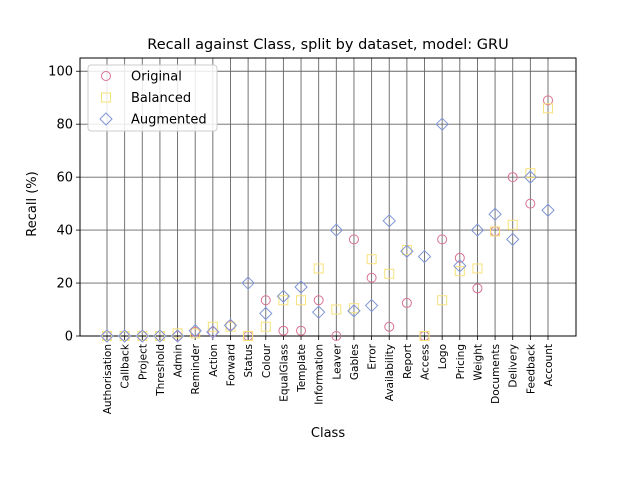 Image resolution: width=640 pixels, height=480 pixels. I want to click on x-tick-label: Pricing, so click(461, 361).